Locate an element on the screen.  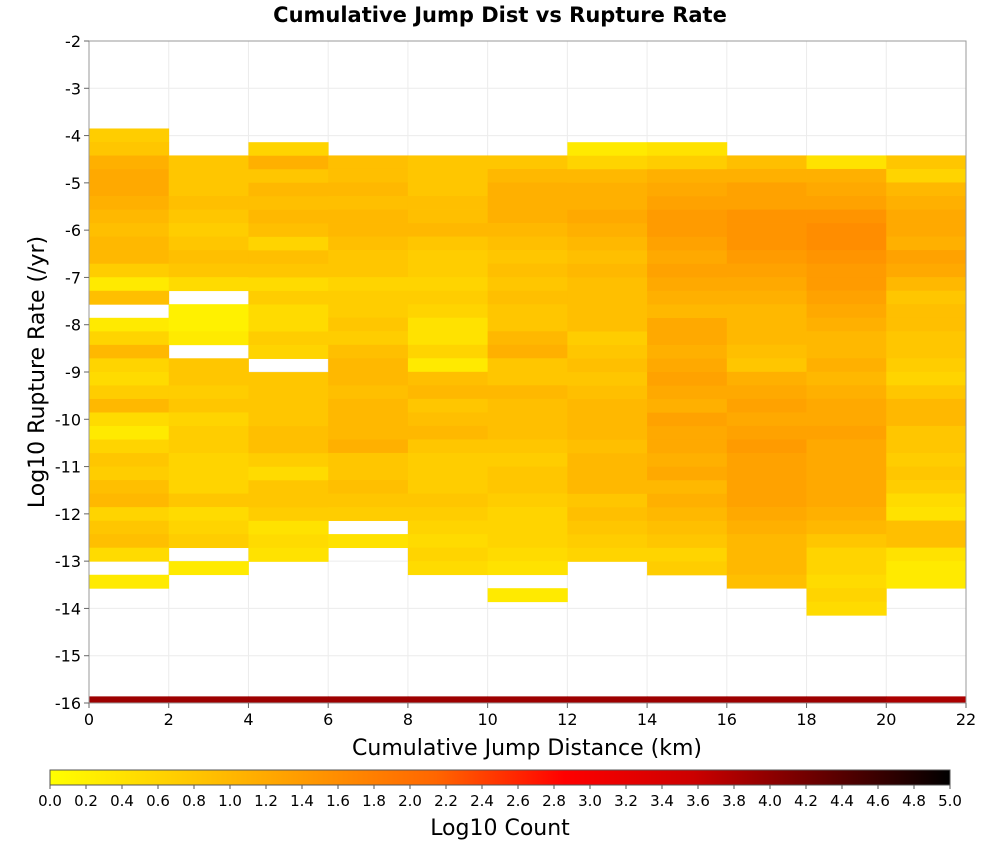
colorbar-tick-label: 1.4 is located at coordinates (302, 801).